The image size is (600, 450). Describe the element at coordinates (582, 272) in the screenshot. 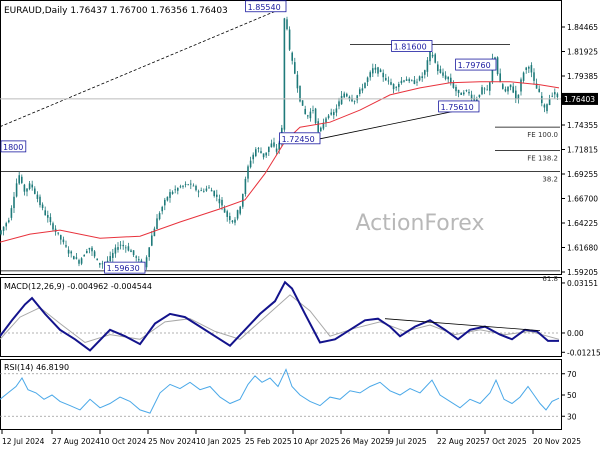

I see `price-y-tick-label: 1.59205` at that location.